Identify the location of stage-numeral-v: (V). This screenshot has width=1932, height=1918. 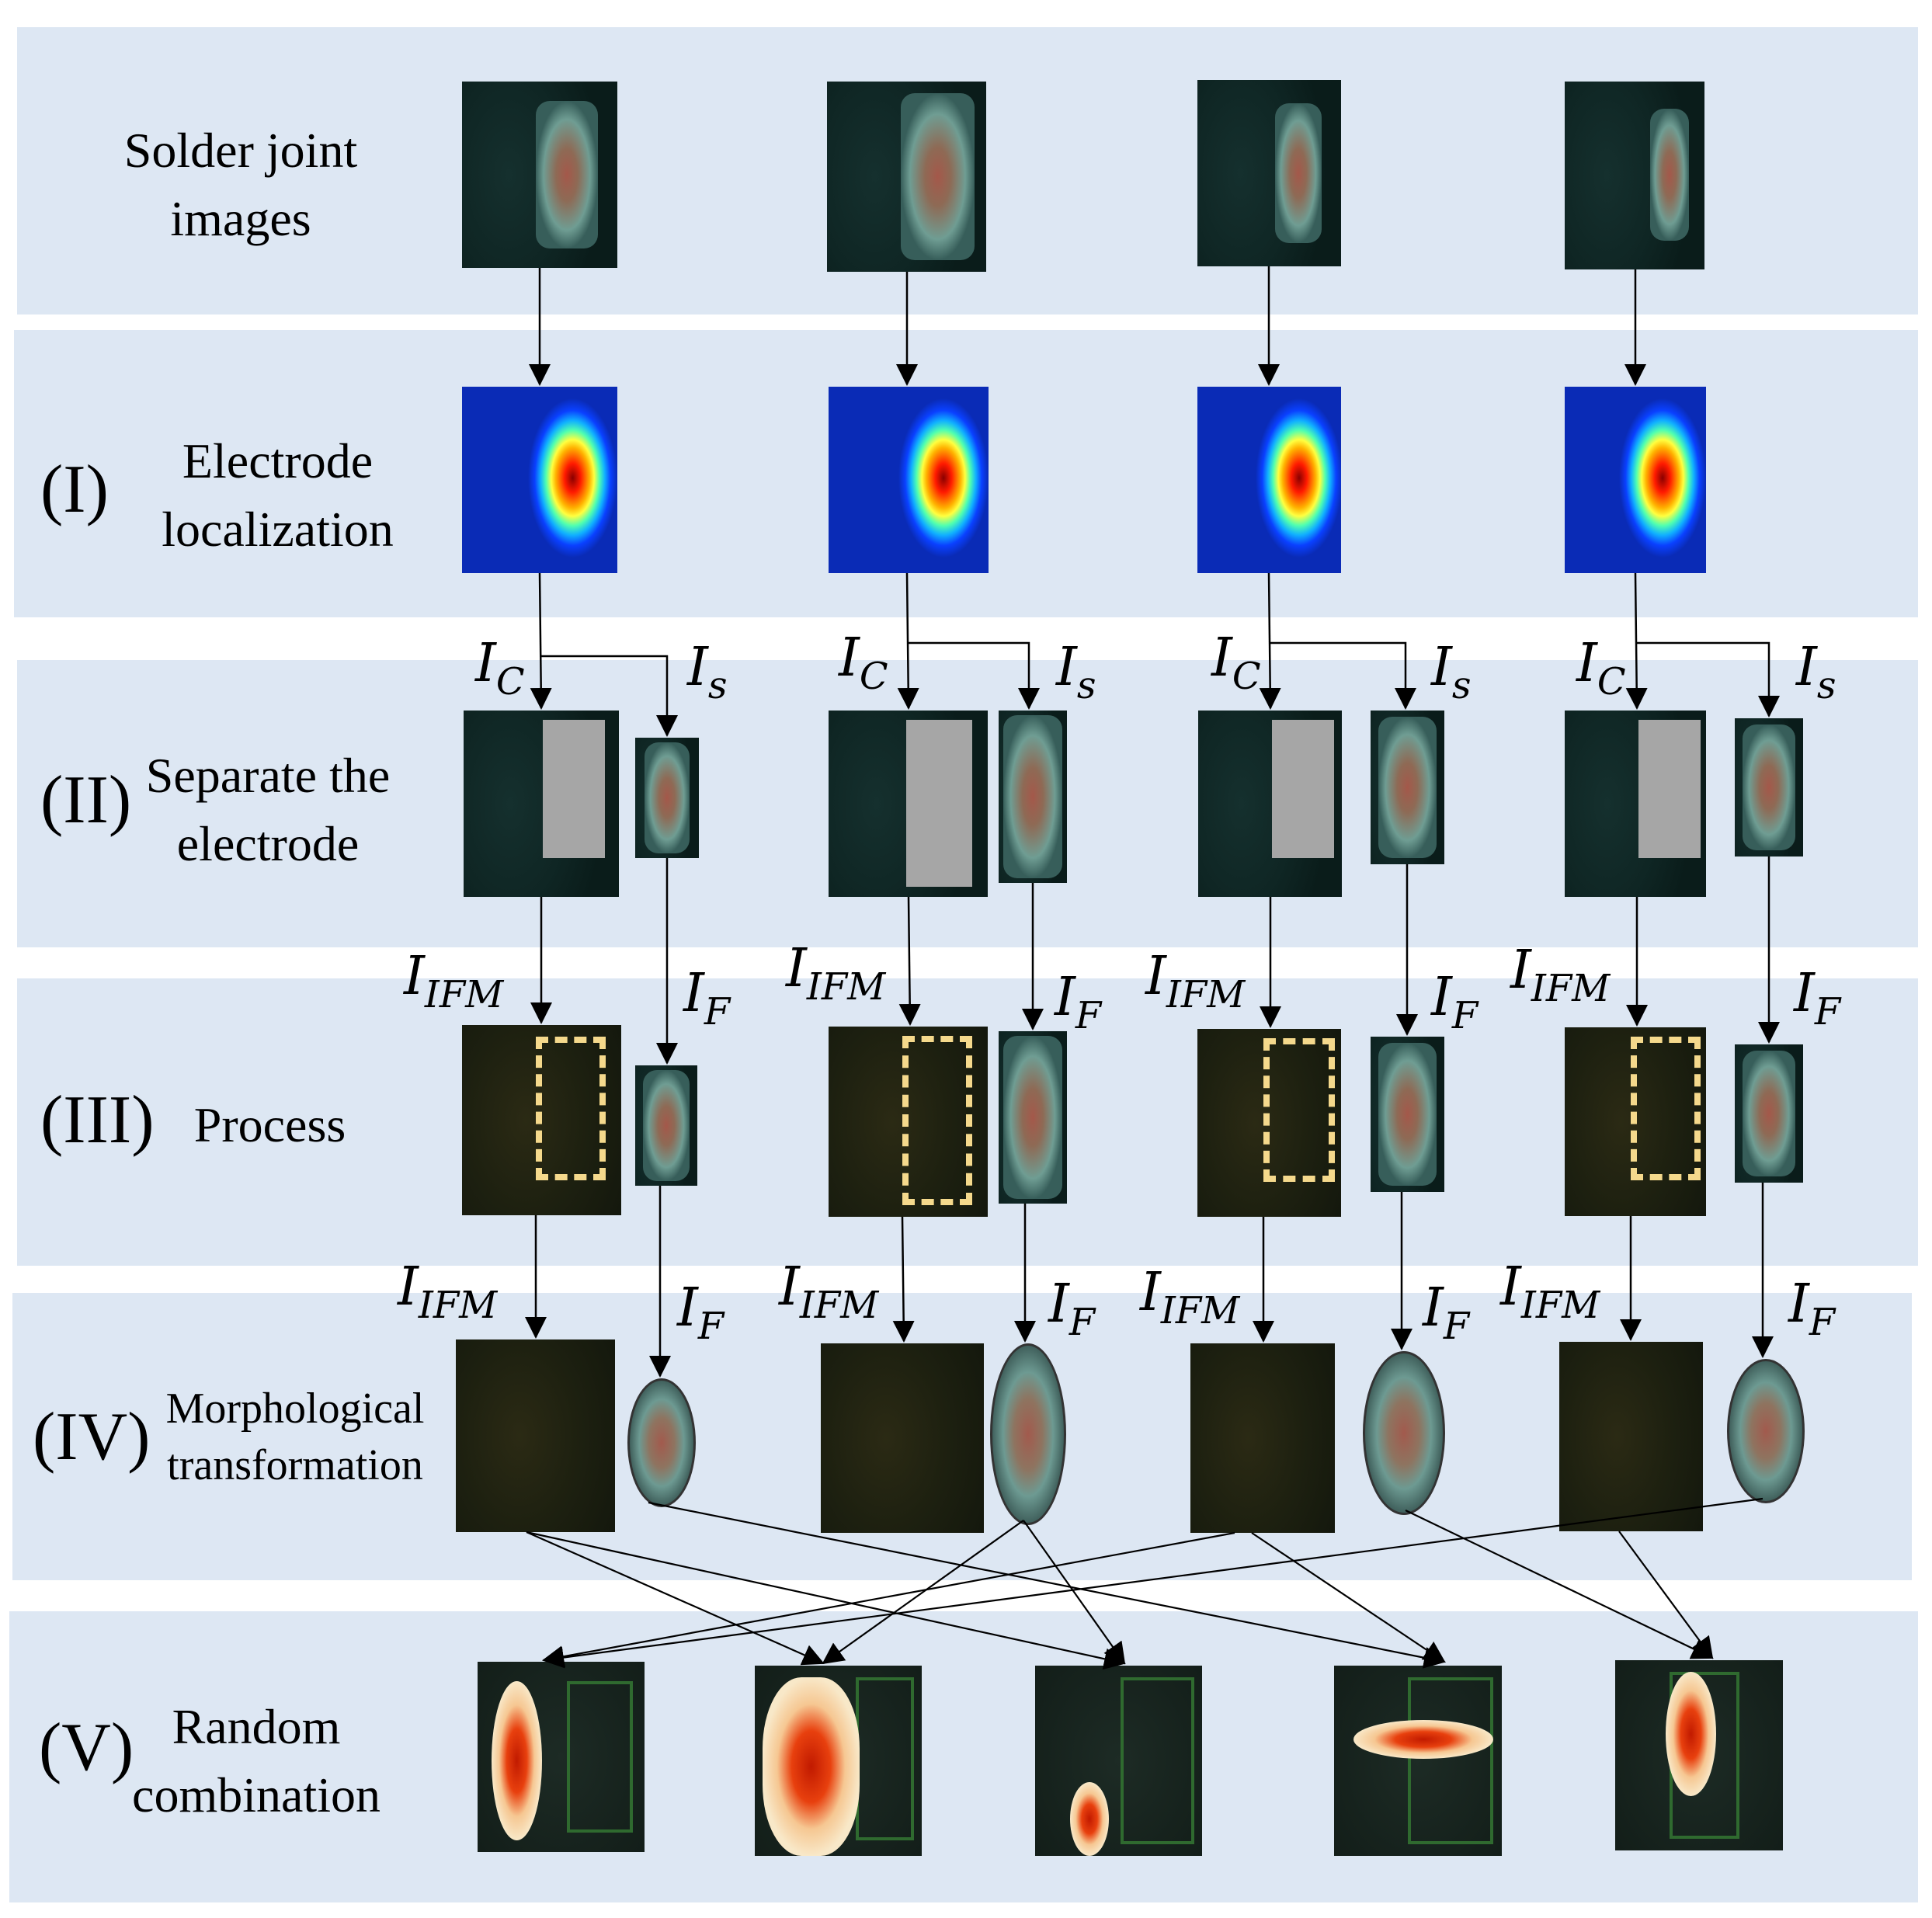
(86, 1747).